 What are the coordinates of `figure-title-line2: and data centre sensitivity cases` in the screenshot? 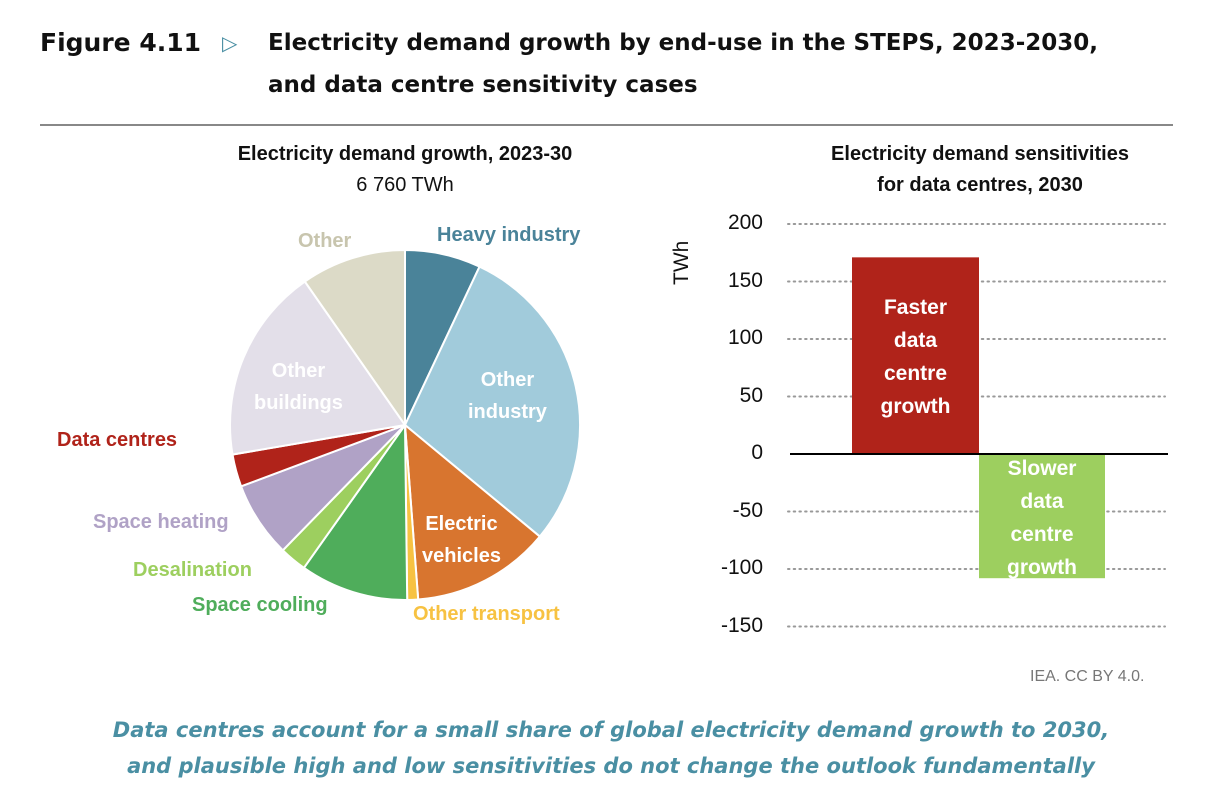 It's located at (483, 85).